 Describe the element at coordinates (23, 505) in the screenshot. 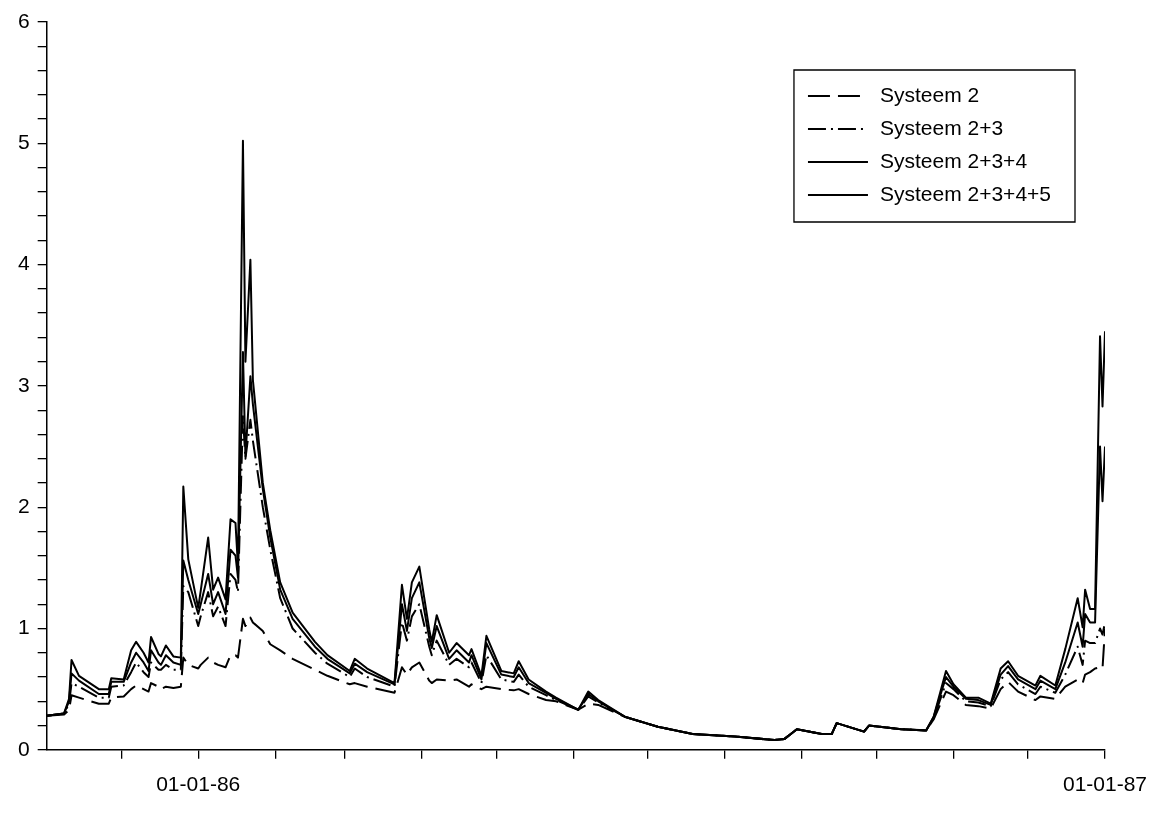

I see `y-tick-label: 2` at that location.